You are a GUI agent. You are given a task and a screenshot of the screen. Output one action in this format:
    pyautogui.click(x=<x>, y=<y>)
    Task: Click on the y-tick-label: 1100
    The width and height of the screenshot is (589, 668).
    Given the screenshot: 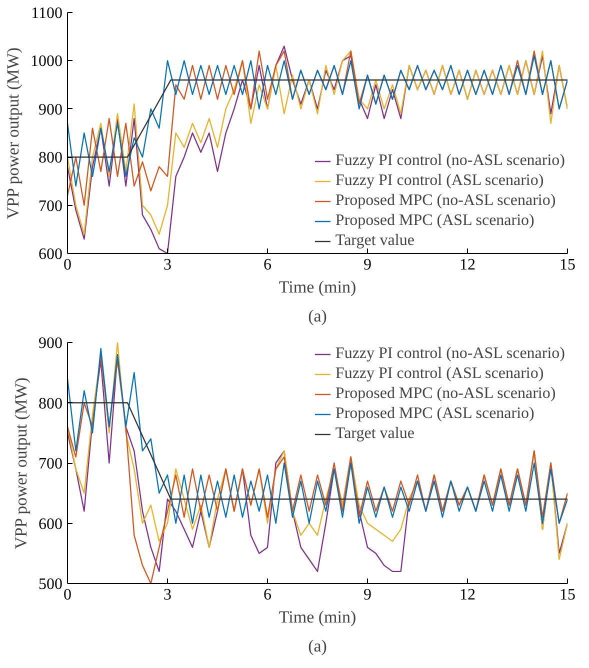 What is the action you would take?
    pyautogui.click(x=46, y=13)
    